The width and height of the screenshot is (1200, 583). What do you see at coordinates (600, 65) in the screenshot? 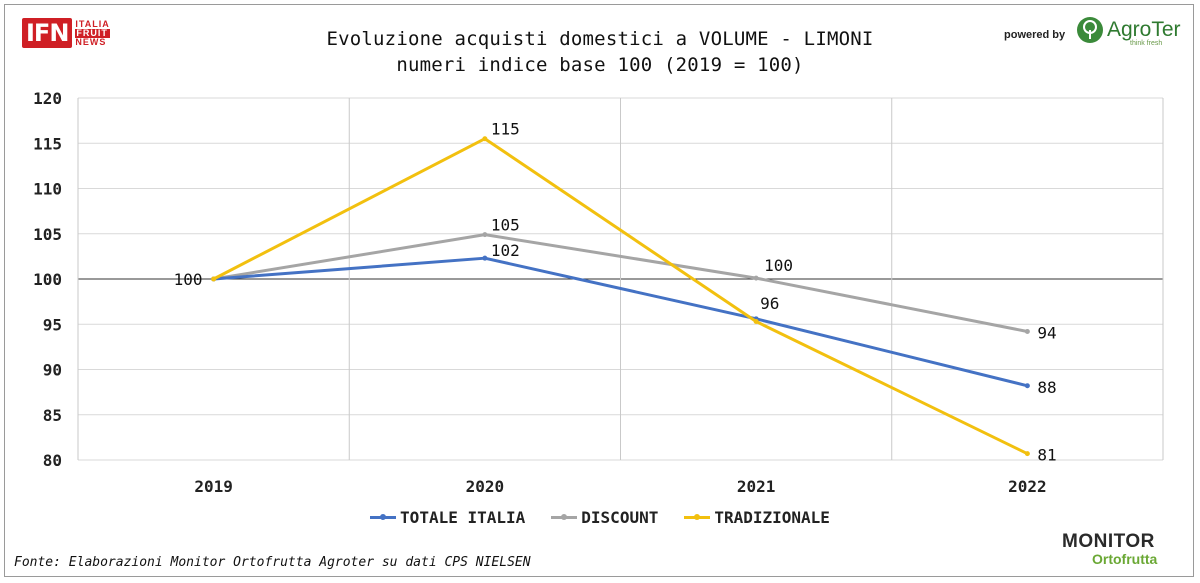
I see `chart-title-line2: numeri indice base 100 (2019 = 100)` at bounding box center [600, 65].